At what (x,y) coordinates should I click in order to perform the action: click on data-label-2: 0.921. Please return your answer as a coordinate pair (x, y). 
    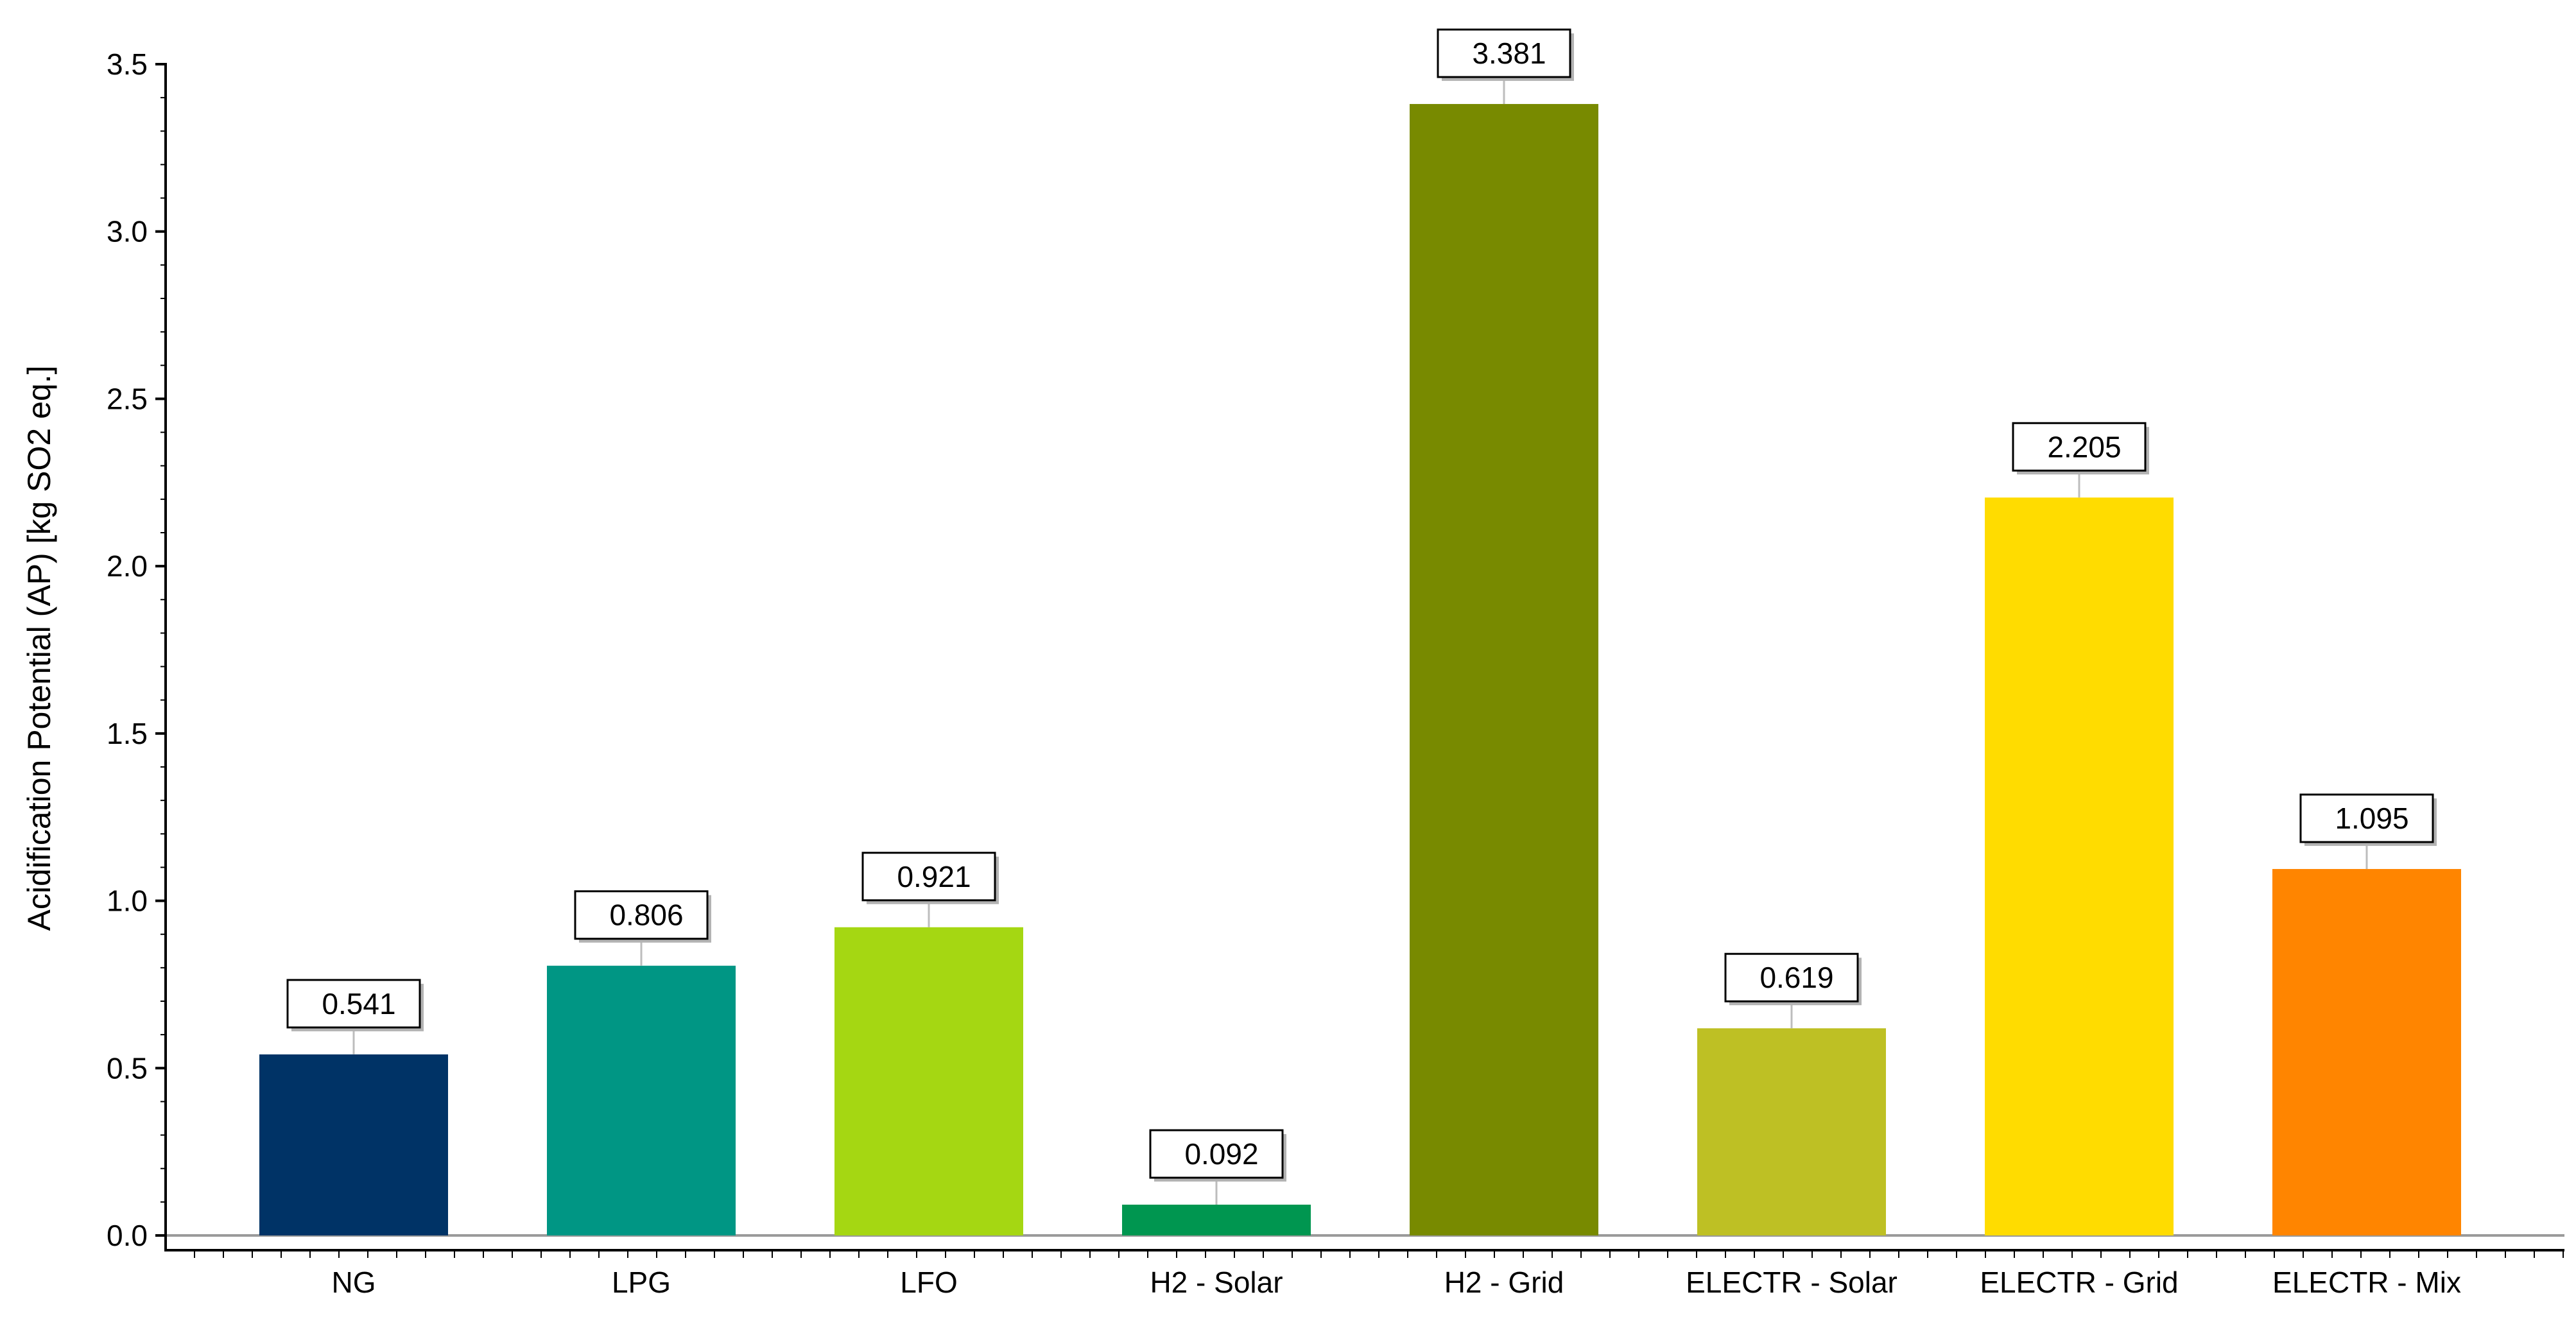
    Looking at the image, I should click on (934, 877).